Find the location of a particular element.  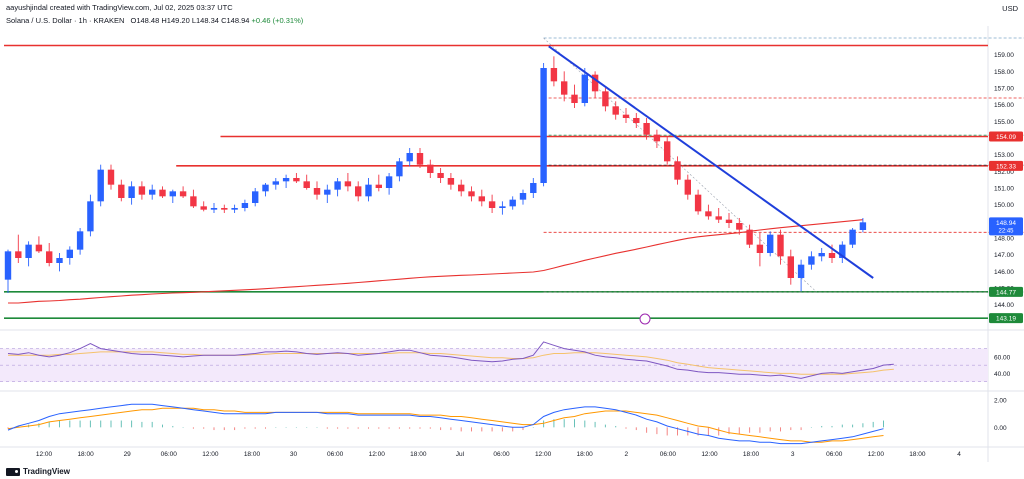

price-tick-label: 152.00 is located at coordinates (1004, 172).